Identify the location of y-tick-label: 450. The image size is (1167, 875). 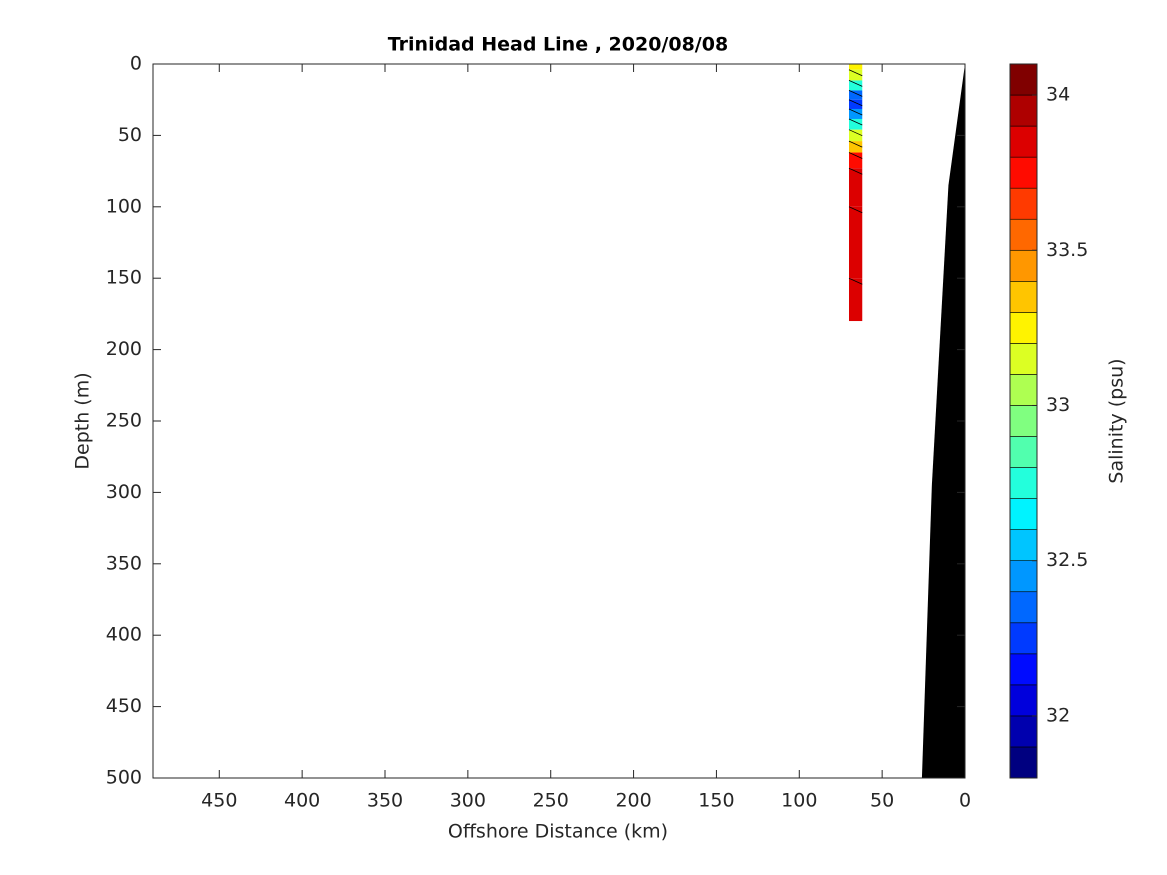
(124, 706).